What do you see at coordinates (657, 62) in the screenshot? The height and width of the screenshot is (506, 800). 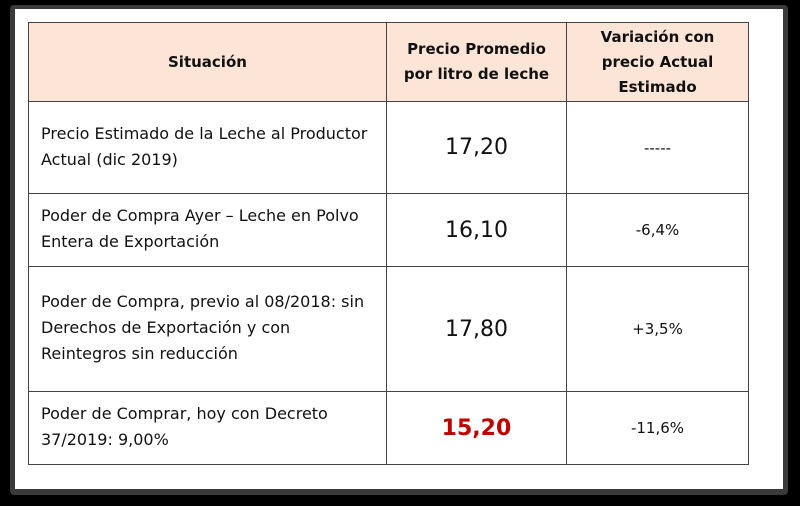 I see `header-cell: Variación con precio Actual Estimado` at bounding box center [657, 62].